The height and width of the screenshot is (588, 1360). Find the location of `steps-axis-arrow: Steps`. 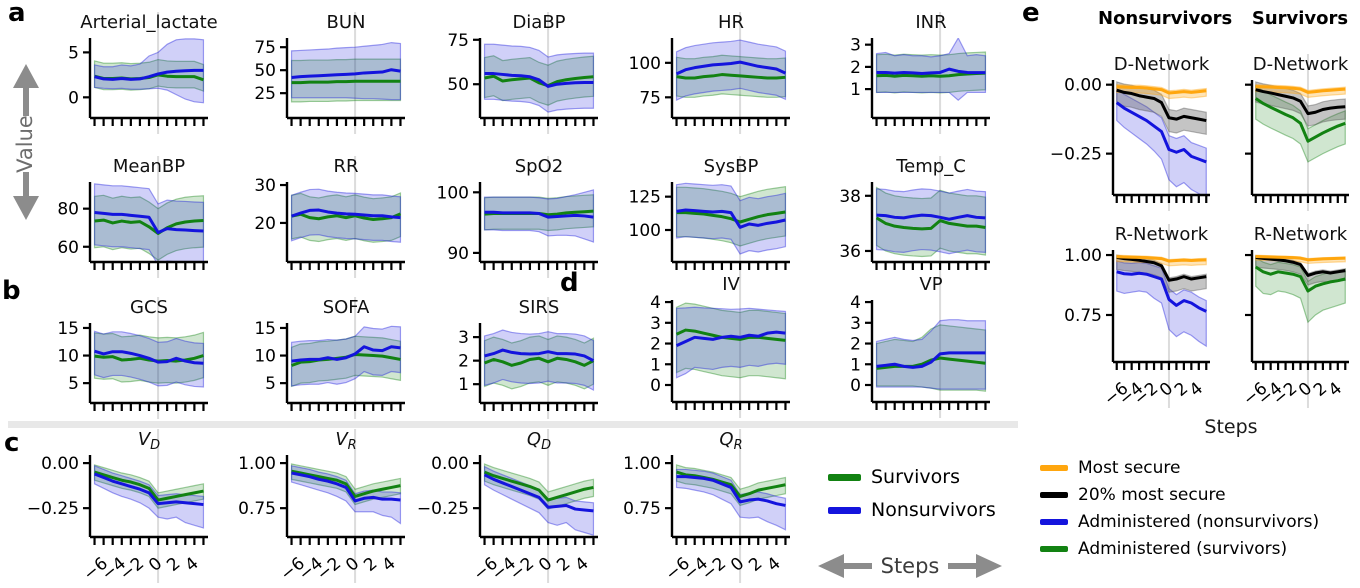

steps-axis-arrow: Steps is located at coordinates (910, 566).